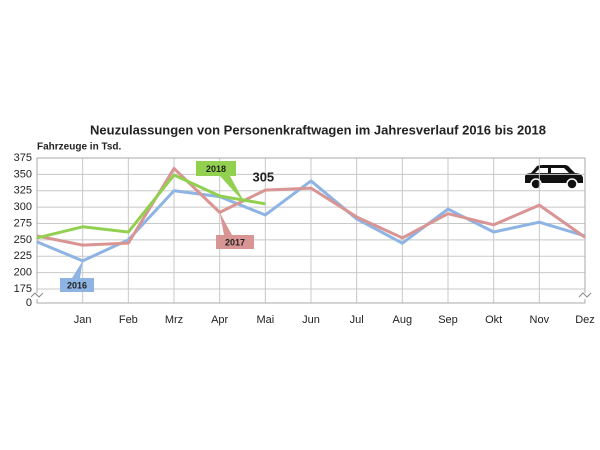 Image resolution: width=600 pixels, height=450 pixels. What do you see at coordinates (174, 320) in the screenshot?
I see `x-tick-label: Mrz` at bounding box center [174, 320].